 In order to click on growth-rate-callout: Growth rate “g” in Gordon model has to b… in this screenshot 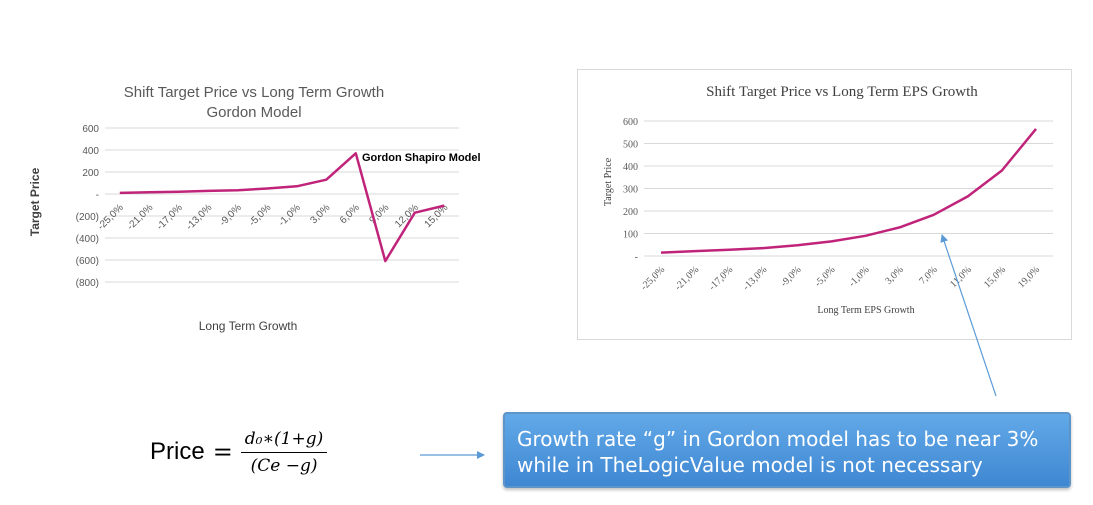, I will do `click(787, 450)`.